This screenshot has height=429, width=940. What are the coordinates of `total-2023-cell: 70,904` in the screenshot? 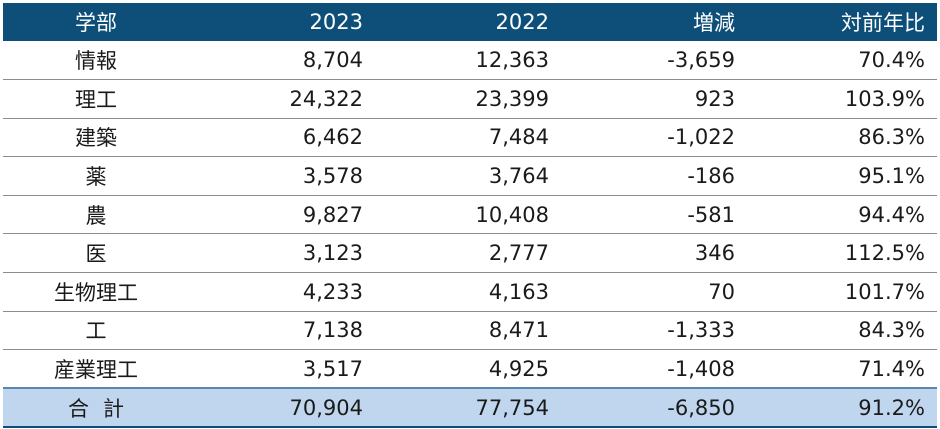 It's located at (282, 407).